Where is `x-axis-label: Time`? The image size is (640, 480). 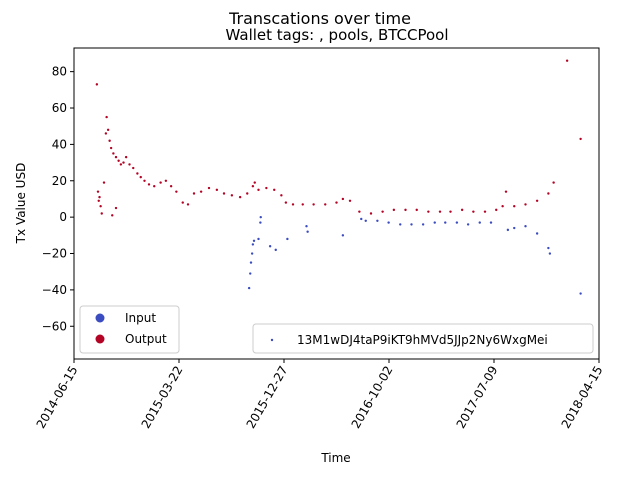 x-axis-label: Time is located at coordinates (335, 458).